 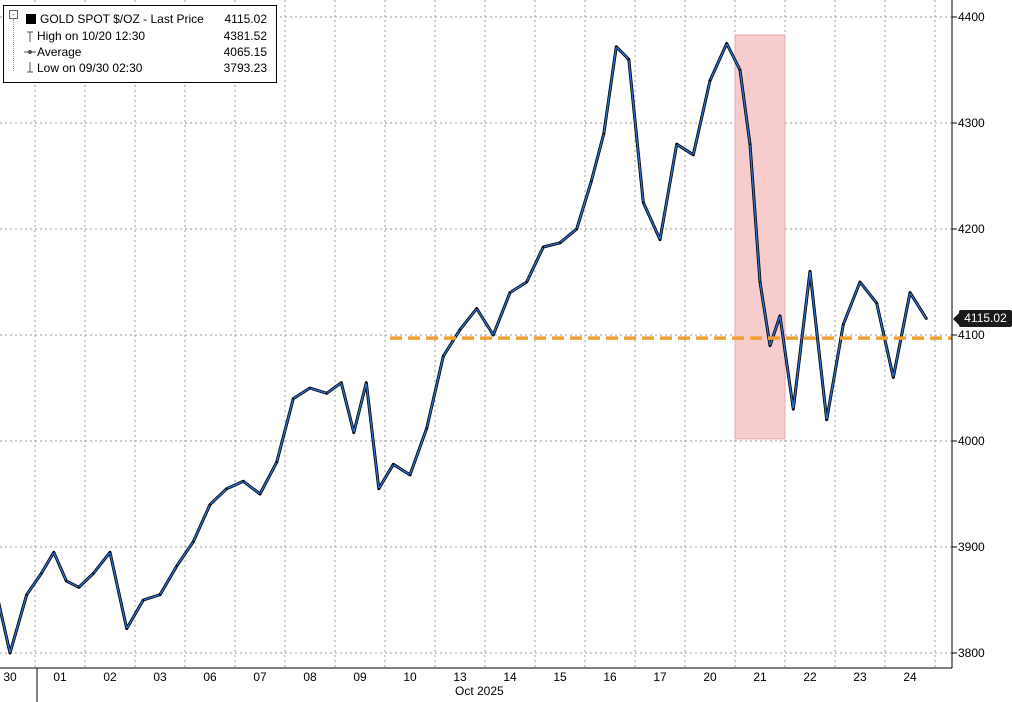 I want to click on x-axis-month-label: Oct 2025, so click(x=479, y=691).